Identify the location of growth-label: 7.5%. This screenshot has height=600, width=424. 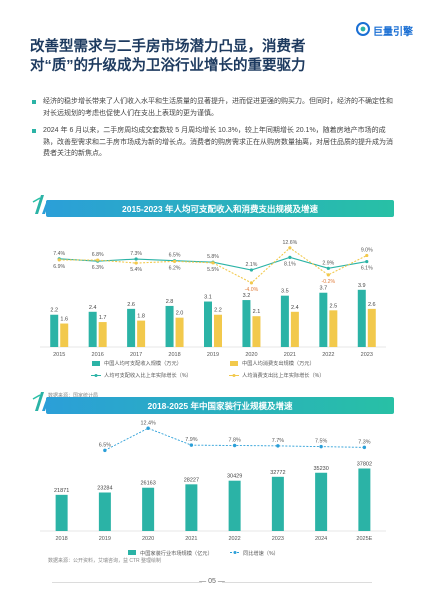
(321, 442).